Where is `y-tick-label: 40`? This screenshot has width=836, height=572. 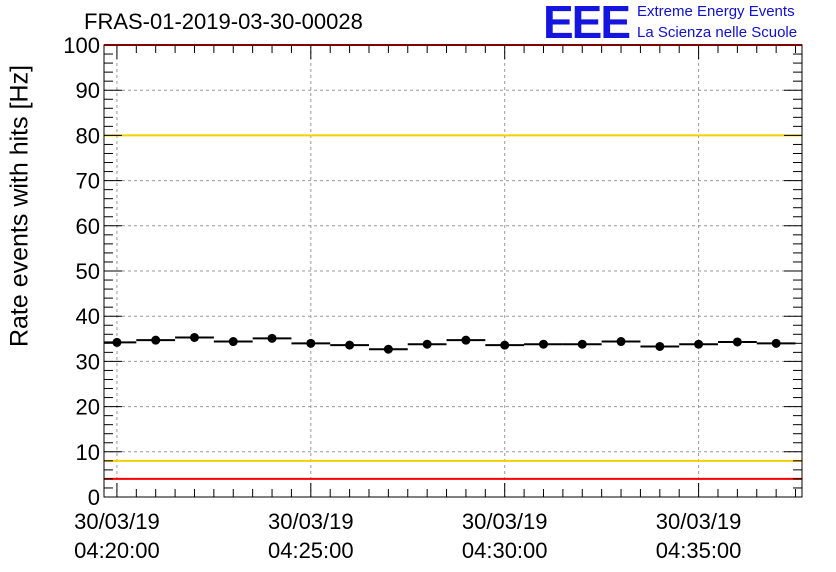 y-tick-label: 40 is located at coordinates (88, 316).